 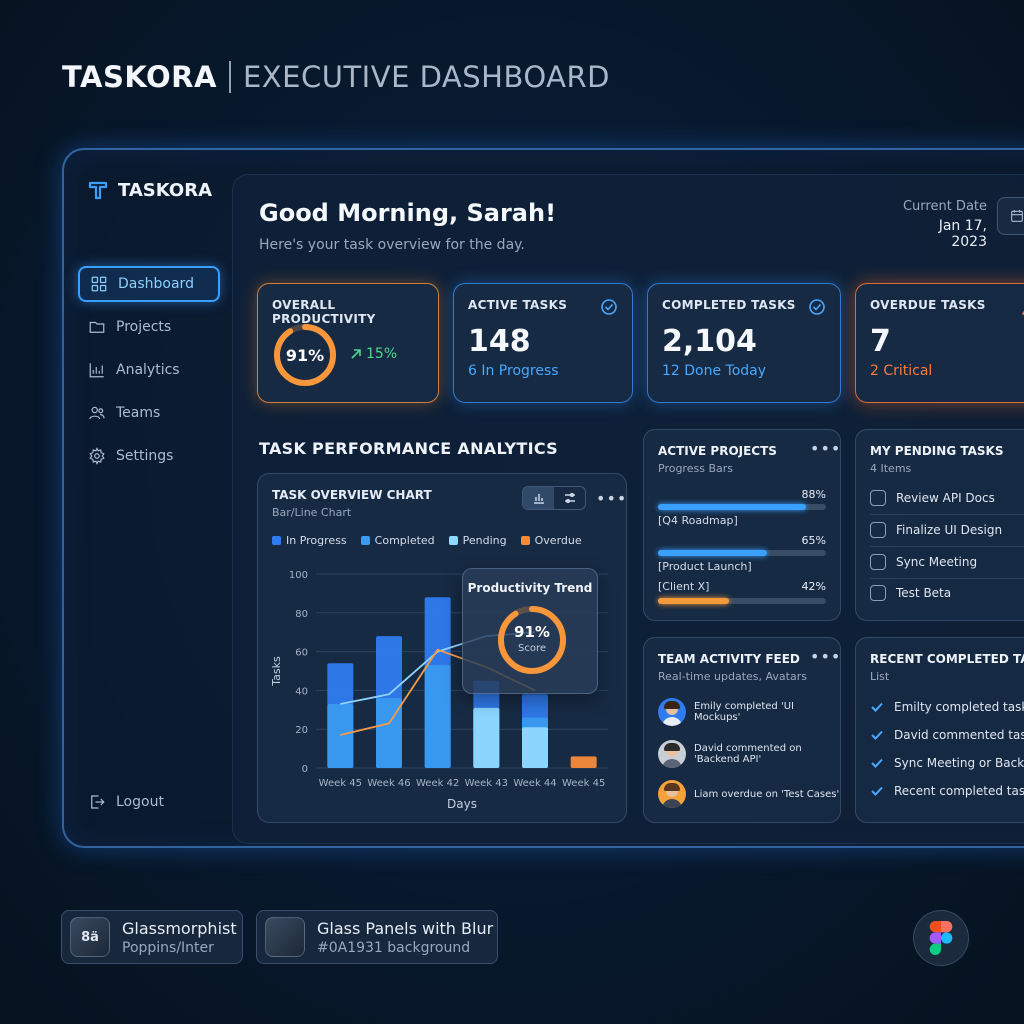 I want to click on x-tick-label: Week 45, so click(x=340, y=783).